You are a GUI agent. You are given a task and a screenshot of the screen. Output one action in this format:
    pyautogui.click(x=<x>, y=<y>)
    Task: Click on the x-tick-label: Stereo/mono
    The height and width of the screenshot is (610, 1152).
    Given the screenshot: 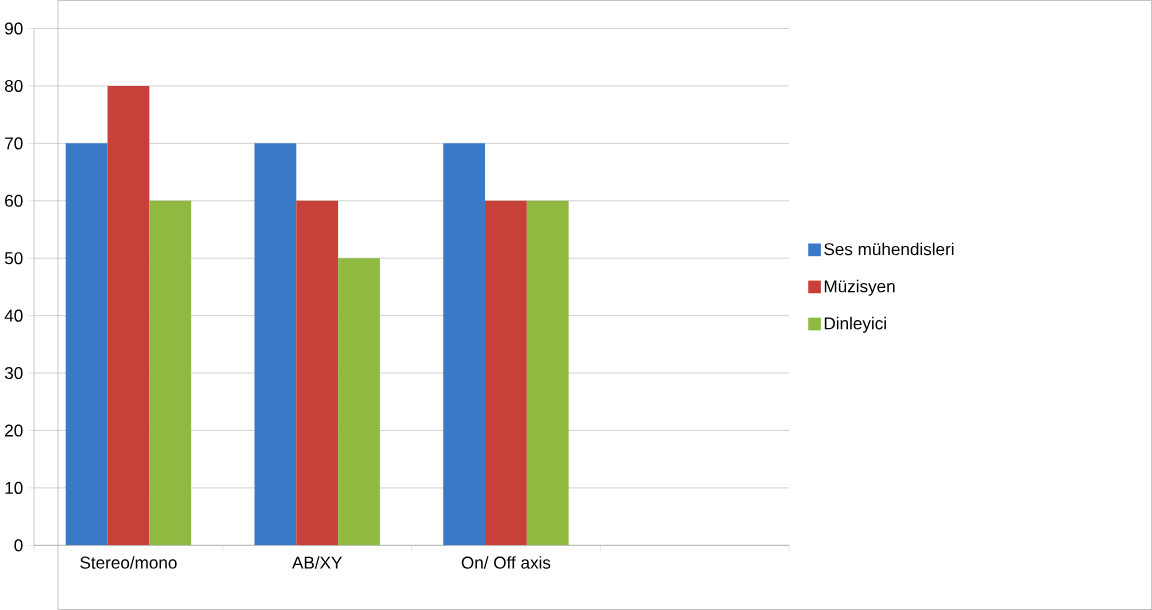 What is the action you would take?
    pyautogui.click(x=128, y=562)
    